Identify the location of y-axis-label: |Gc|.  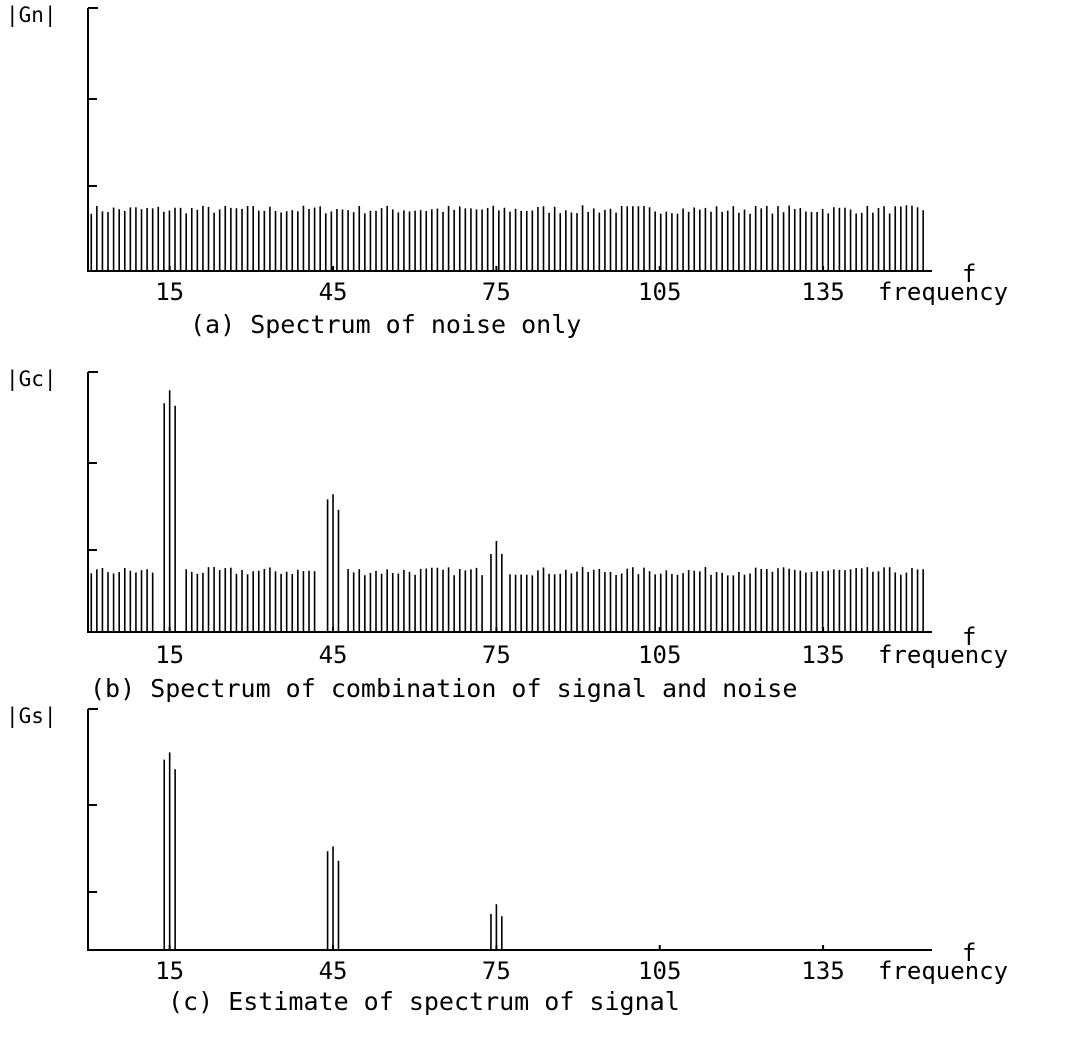
(31, 379).